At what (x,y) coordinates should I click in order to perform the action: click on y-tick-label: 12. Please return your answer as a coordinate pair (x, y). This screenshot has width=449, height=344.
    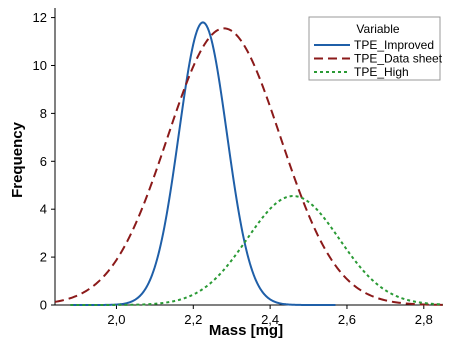
    Looking at the image, I should click on (40, 17).